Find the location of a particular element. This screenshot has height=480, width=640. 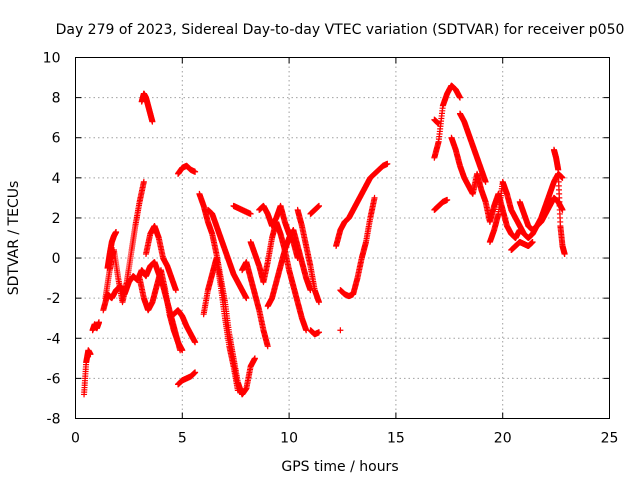

y-tick-label: -4 is located at coordinates (54, 339).